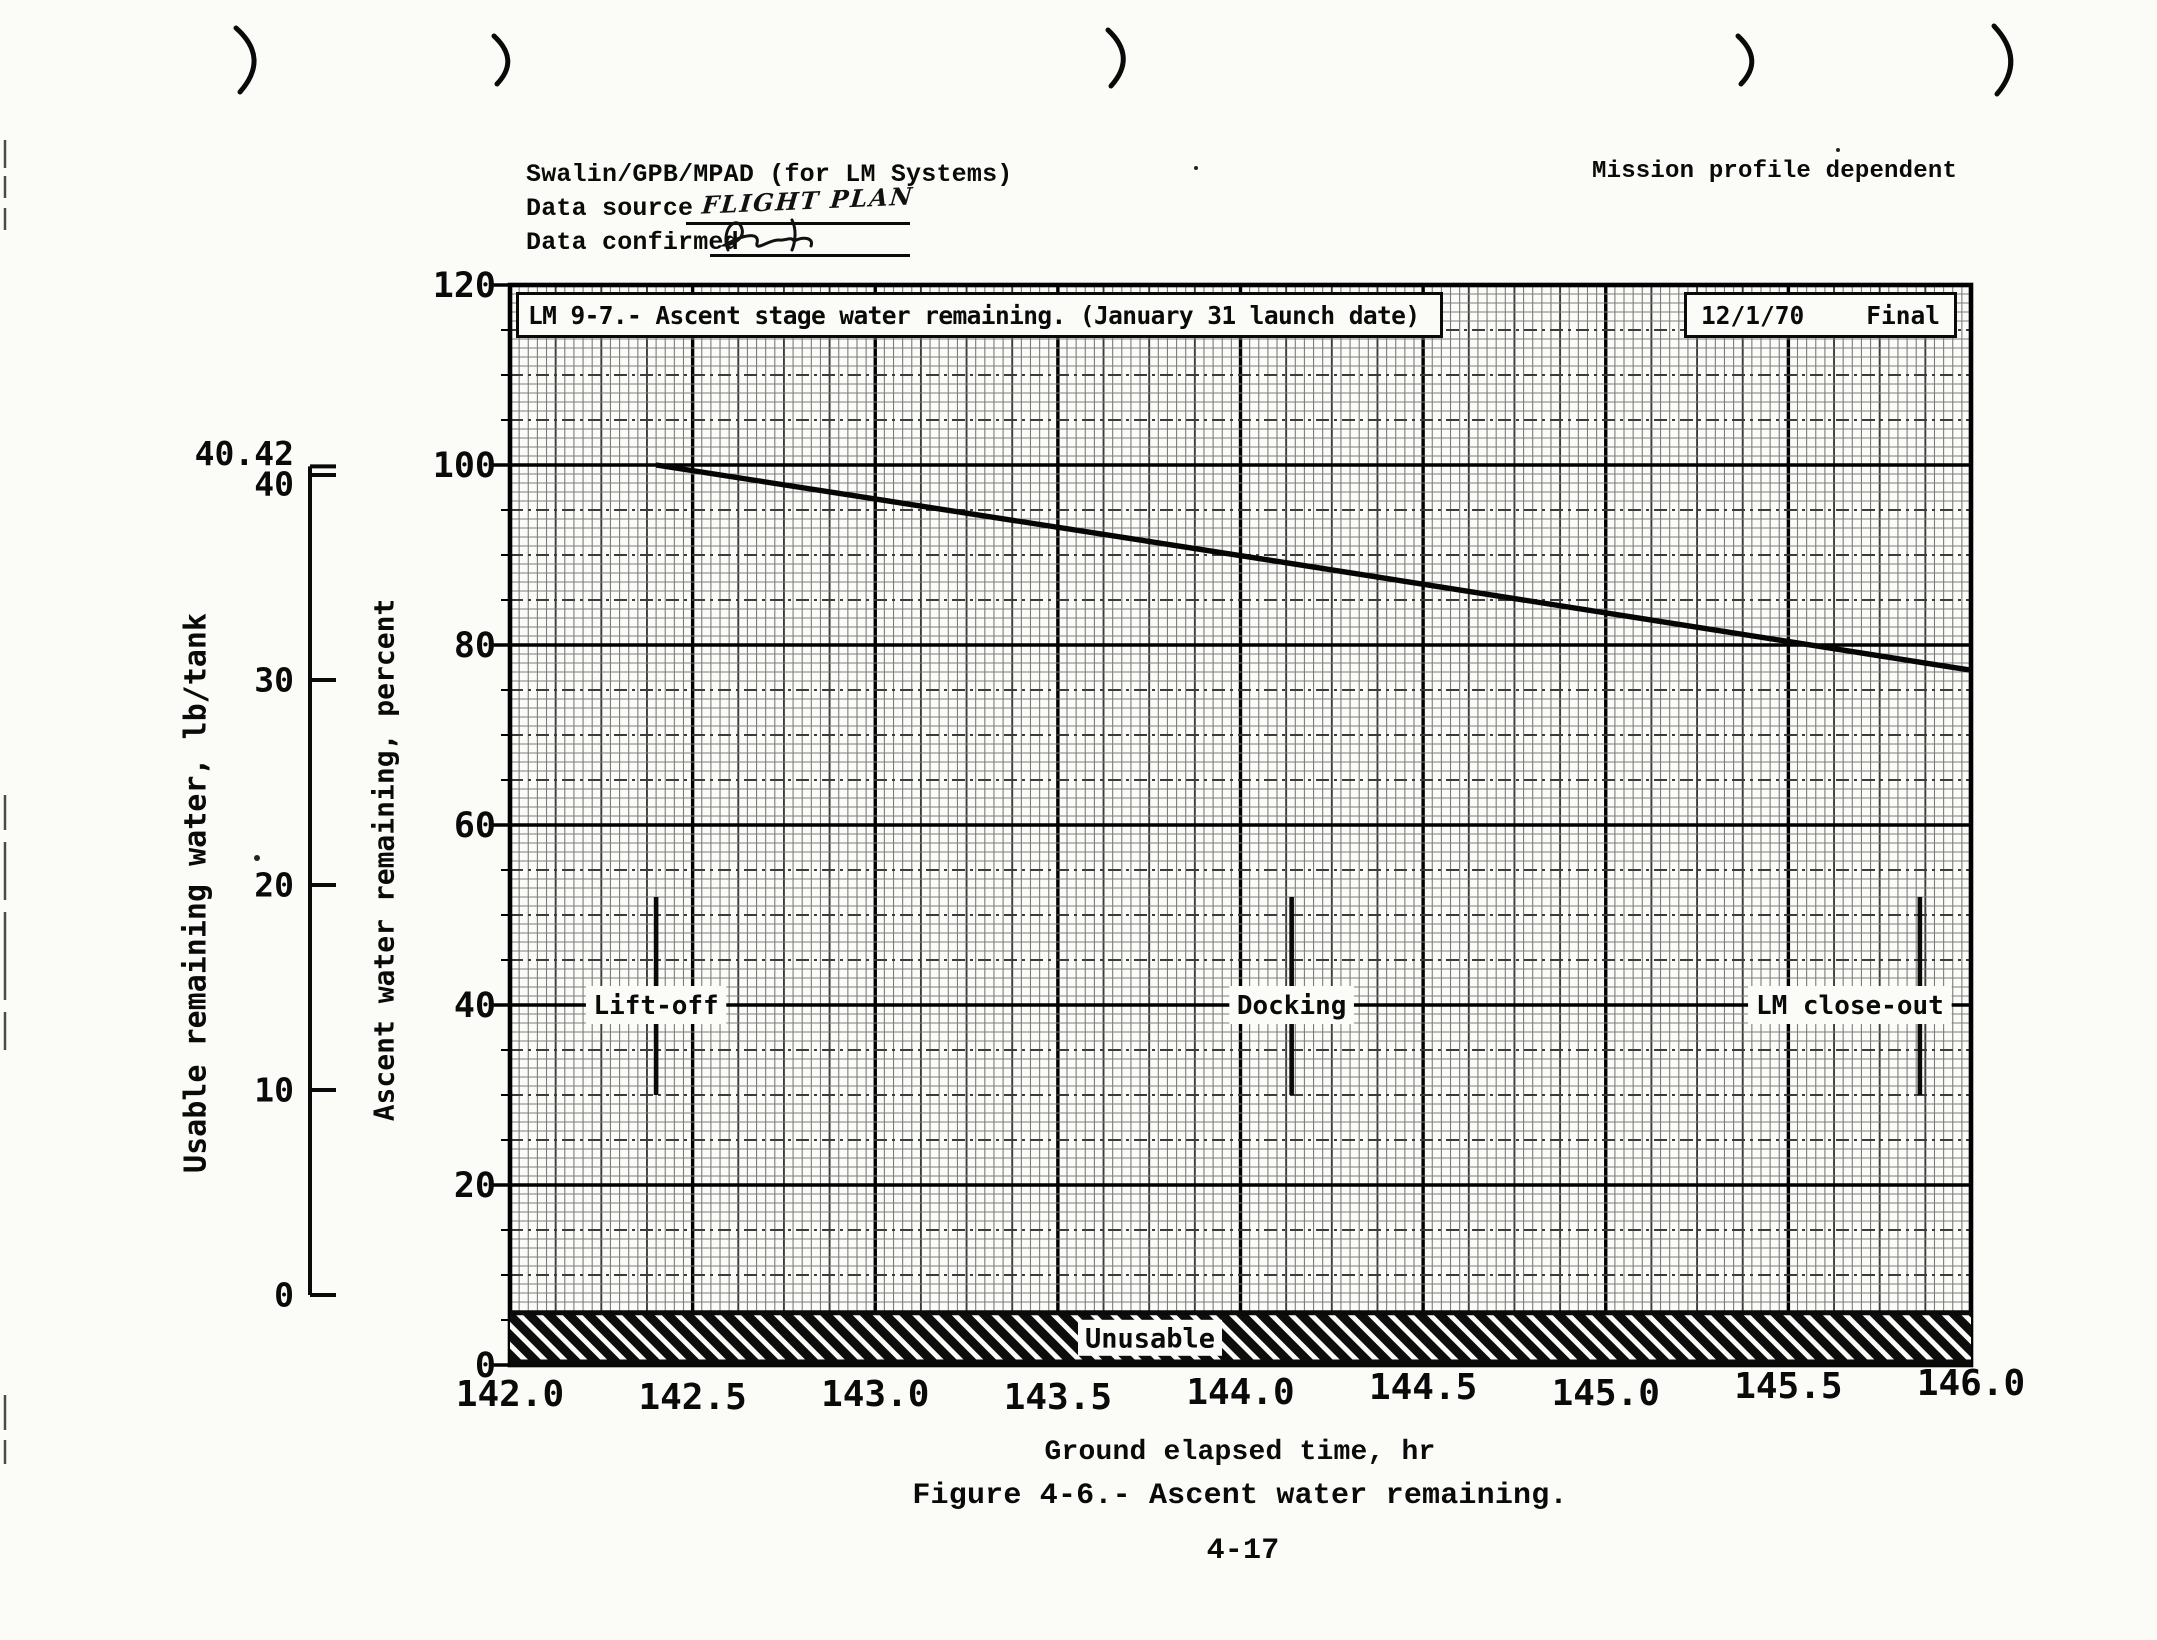 The height and width of the screenshot is (1640, 2157). I want to click on chart-date-box: 12/1/70 Final, so click(1820, 315).